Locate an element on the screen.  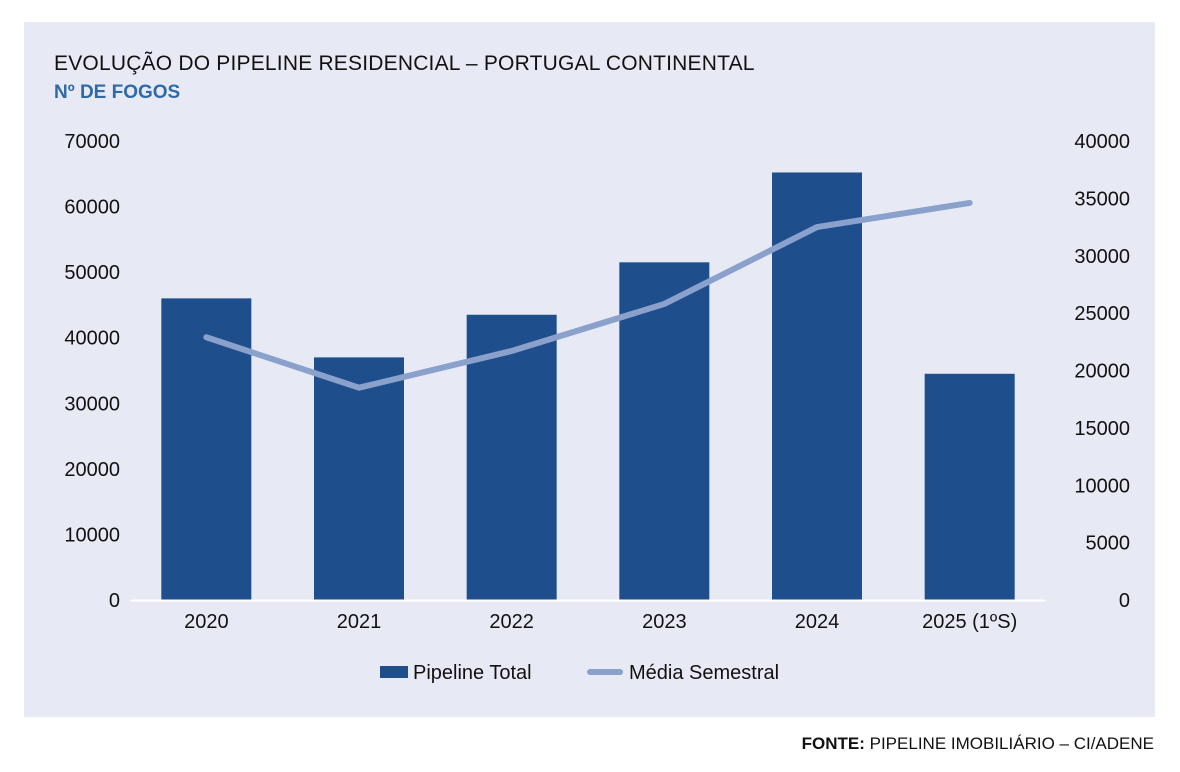
source-label: FONTE: is located at coordinates (833, 743).